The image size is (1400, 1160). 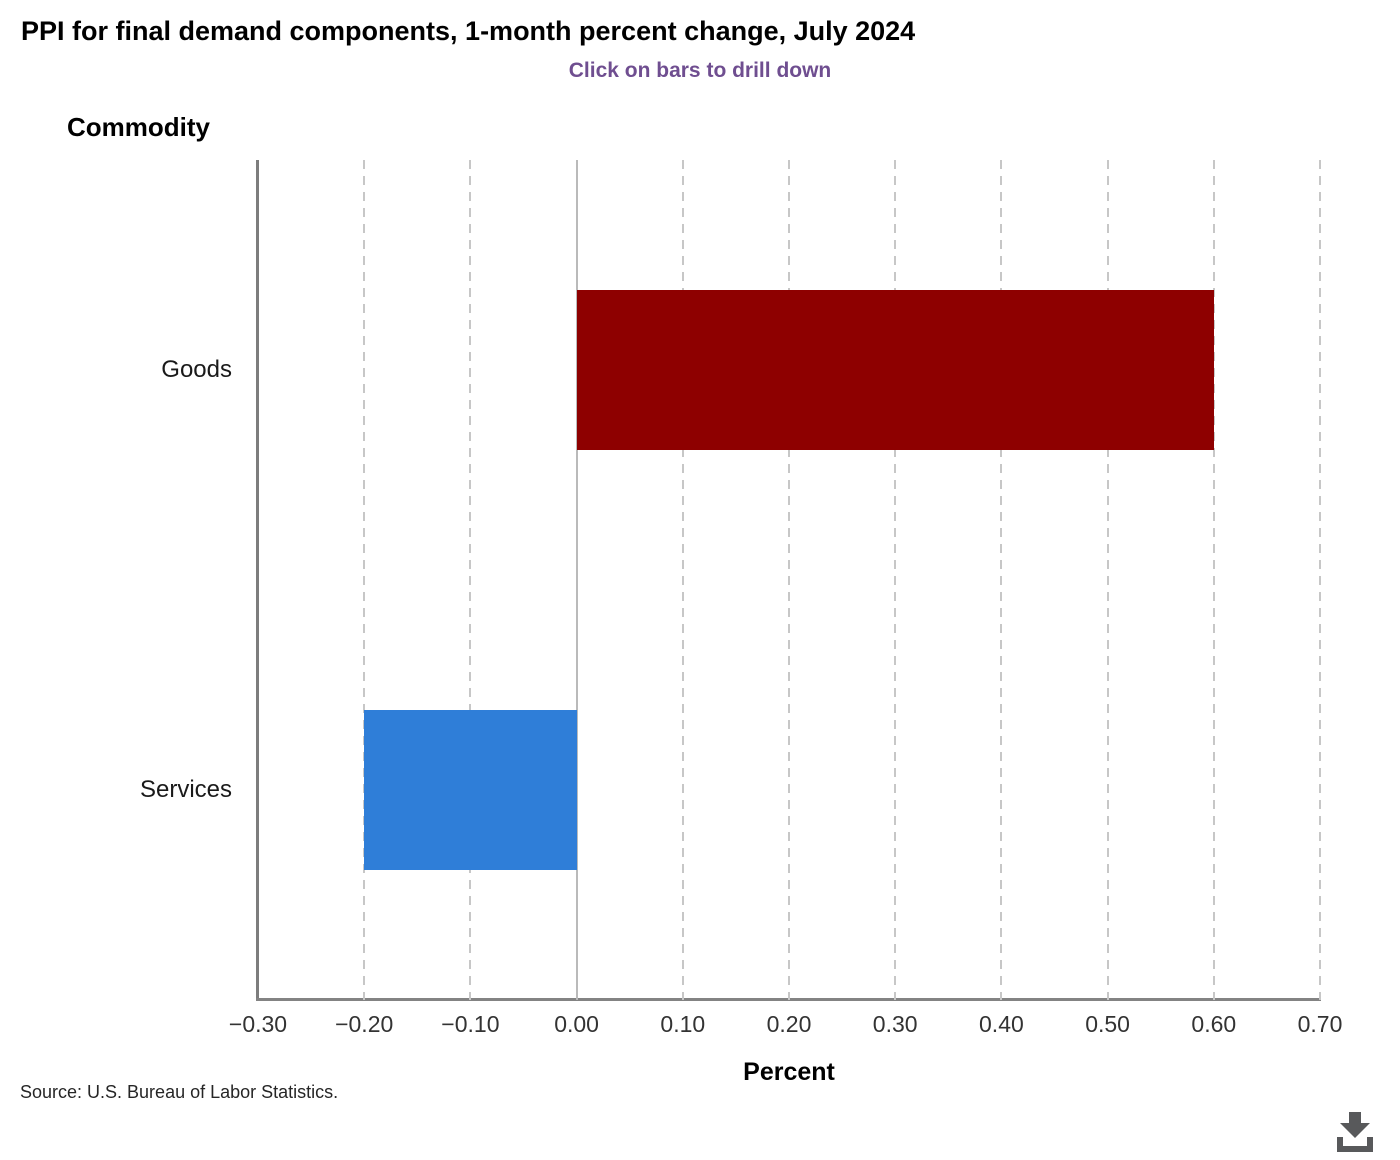 I want to click on x-axis-title: Percent, so click(x=789, y=1072).